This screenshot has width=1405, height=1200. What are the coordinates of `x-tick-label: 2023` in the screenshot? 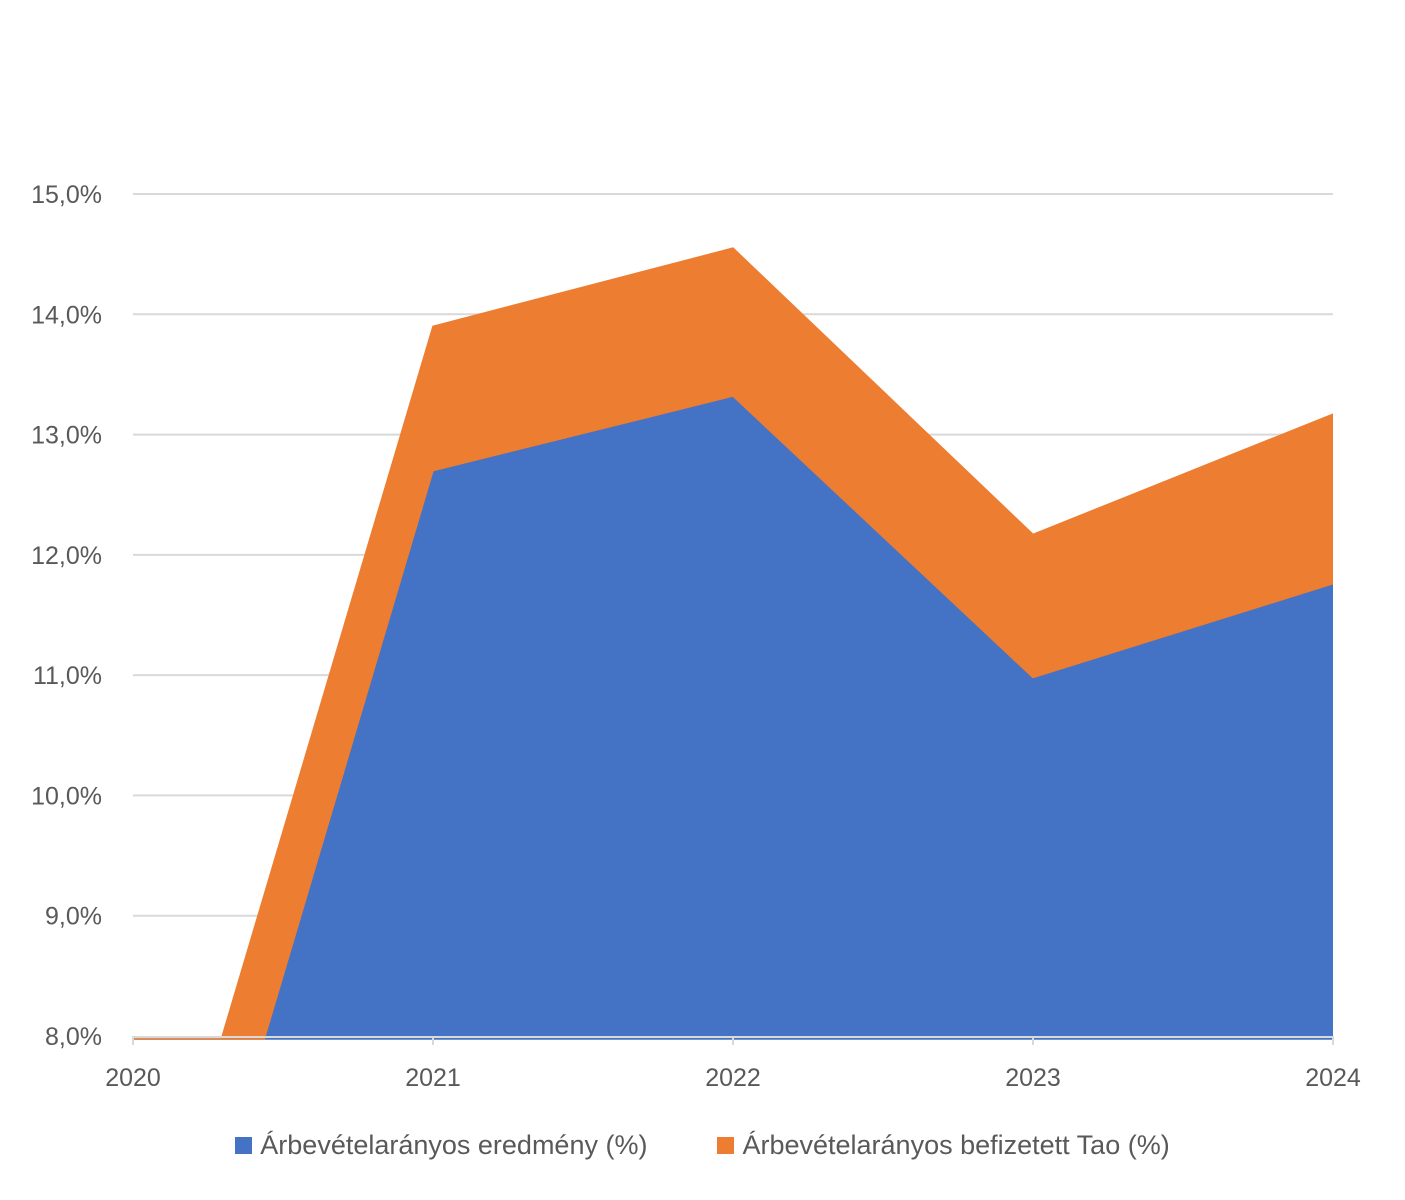 It's located at (1033, 1078).